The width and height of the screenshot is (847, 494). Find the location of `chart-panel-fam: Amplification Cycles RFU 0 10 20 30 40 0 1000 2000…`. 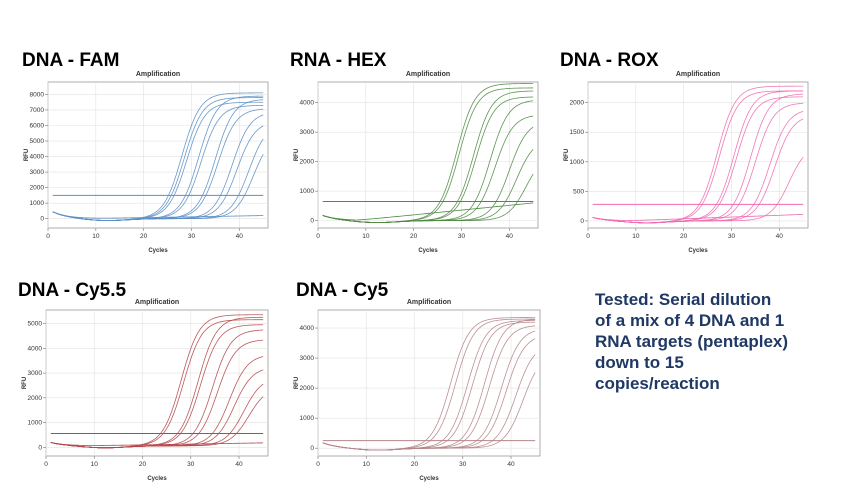

chart-panel-fam: Amplification Cycles RFU 0 10 20 30 40 0 1000 2000… is located at coordinates (147, 164).